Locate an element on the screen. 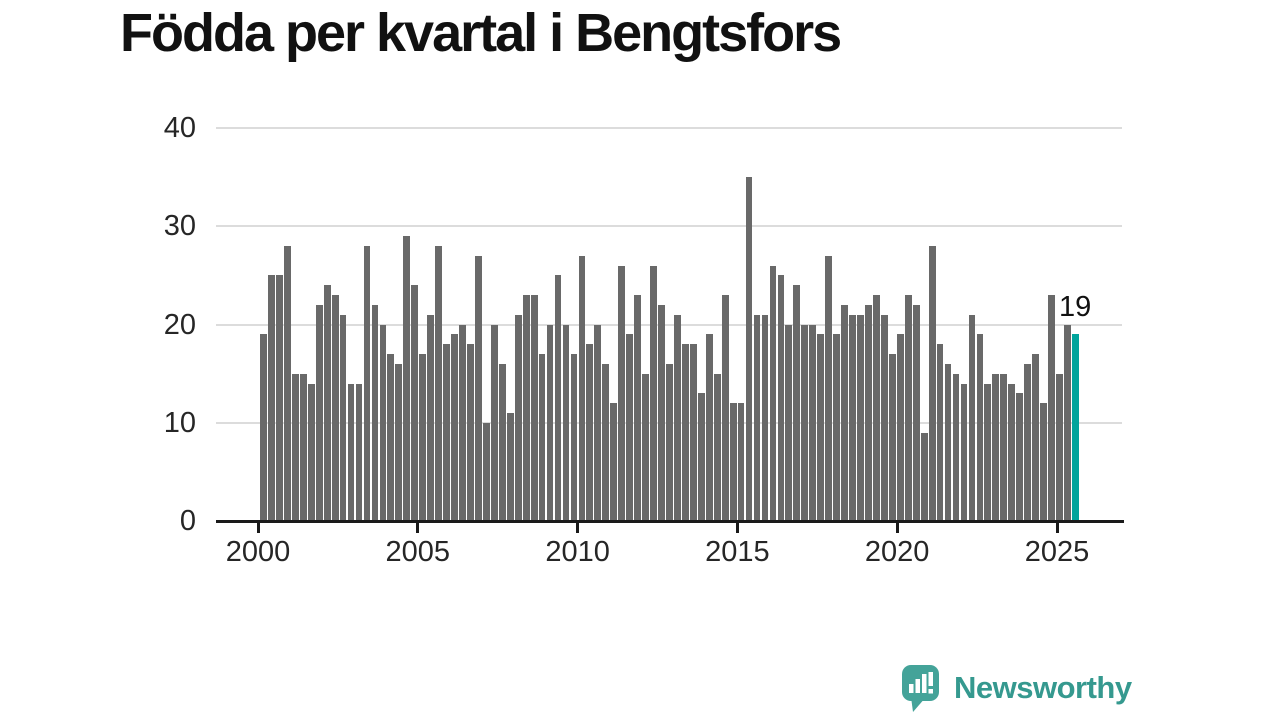  x-axis-tick-label: 2010 is located at coordinates (577, 552).